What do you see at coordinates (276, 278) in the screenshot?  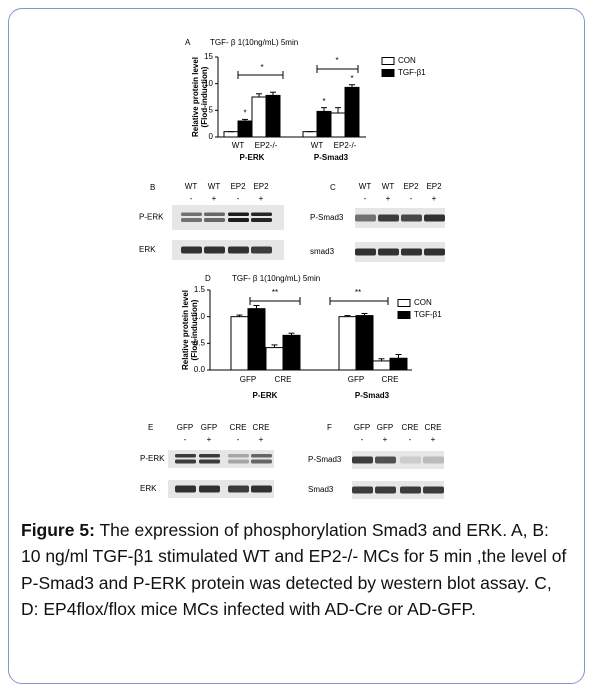 I see `chart-title: TGF- β 1(10ng/mL) 5min` at bounding box center [276, 278].